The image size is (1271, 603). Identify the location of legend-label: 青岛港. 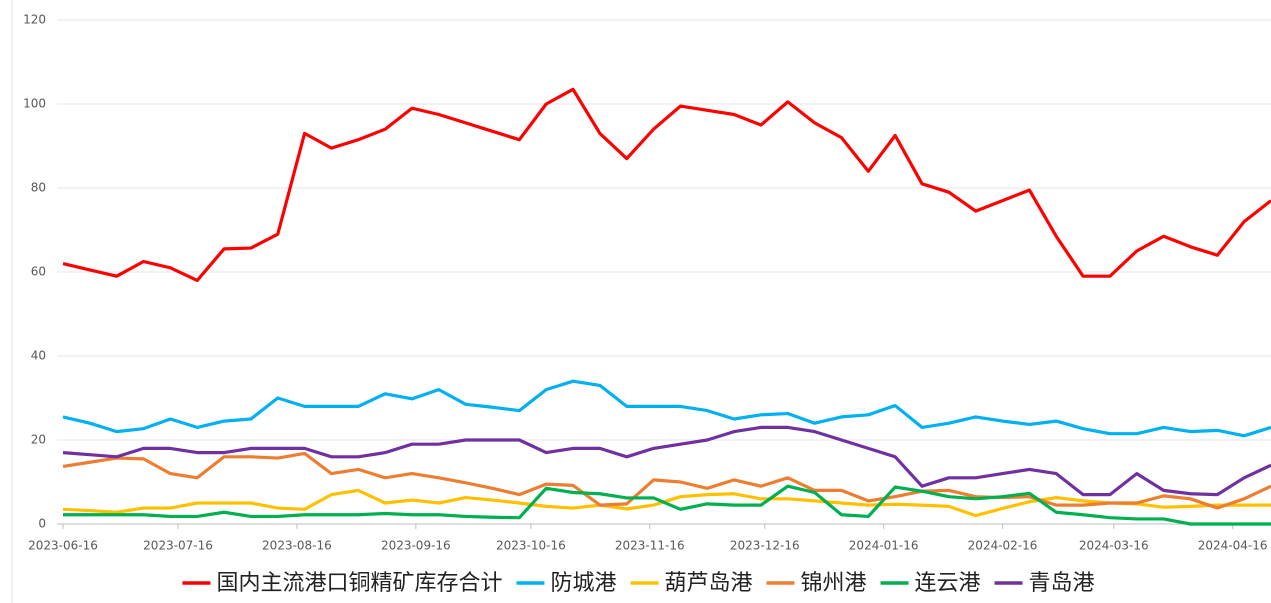
(1062, 583).